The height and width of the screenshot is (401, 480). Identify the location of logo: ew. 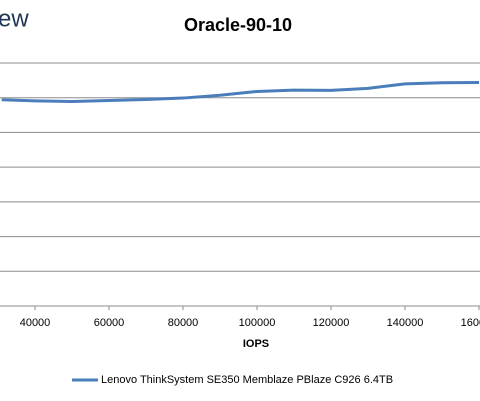
(14, 18).